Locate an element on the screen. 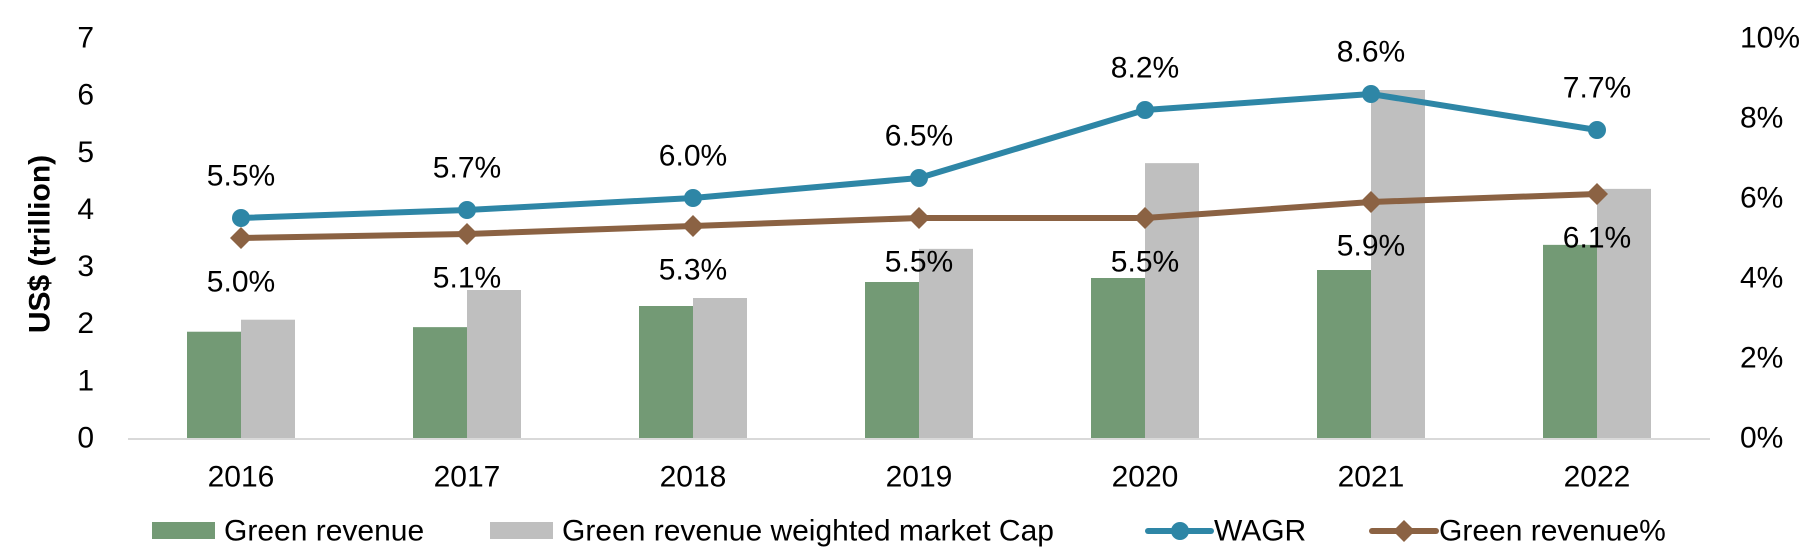 This screenshot has width=1813, height=559. left-axis-tick-label: 0 is located at coordinates (85, 438).